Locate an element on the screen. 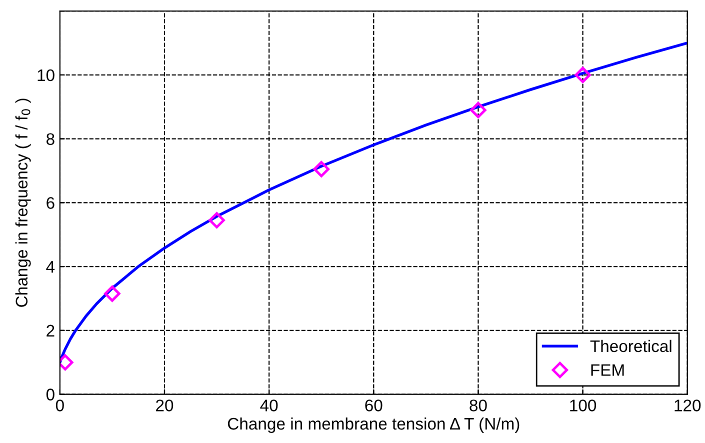 This screenshot has height=443, width=705. legend-label: FEM is located at coordinates (607, 370).